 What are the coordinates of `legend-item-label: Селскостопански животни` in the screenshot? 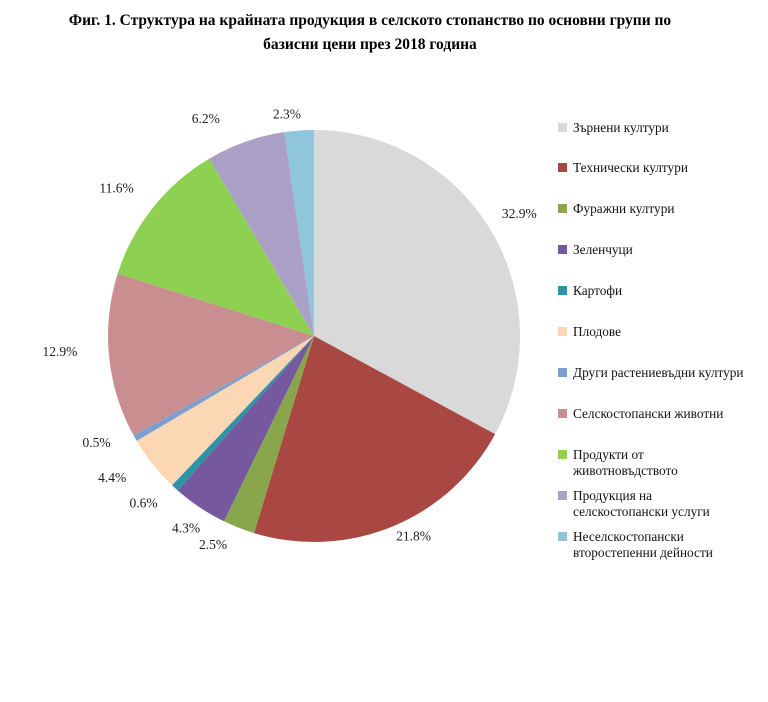 It's located at (648, 413).